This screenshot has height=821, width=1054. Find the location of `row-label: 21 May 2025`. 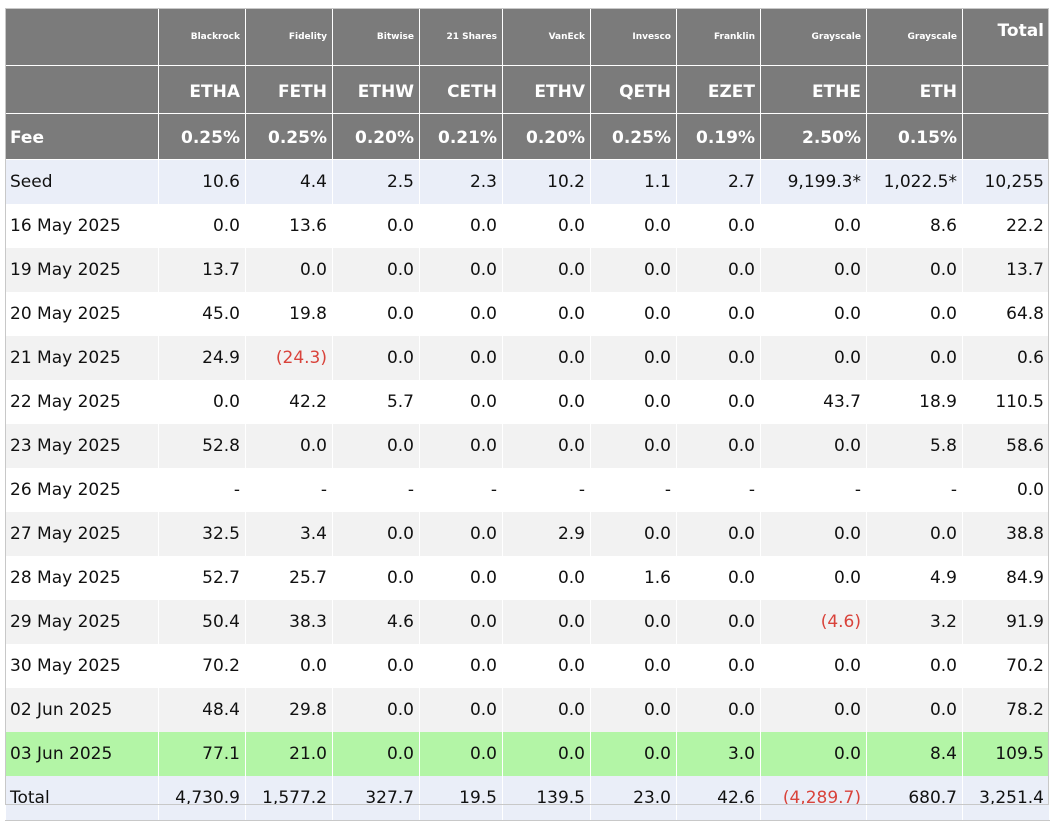

row-label: 21 May 2025 is located at coordinates (82, 358).